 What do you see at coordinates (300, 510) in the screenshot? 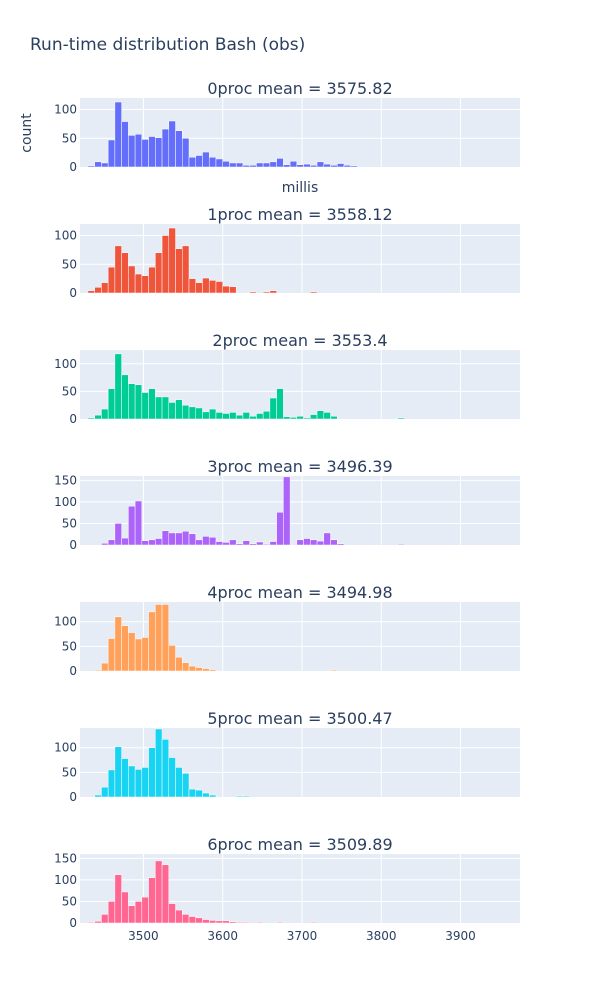
I see `plot-background` at bounding box center [300, 510].